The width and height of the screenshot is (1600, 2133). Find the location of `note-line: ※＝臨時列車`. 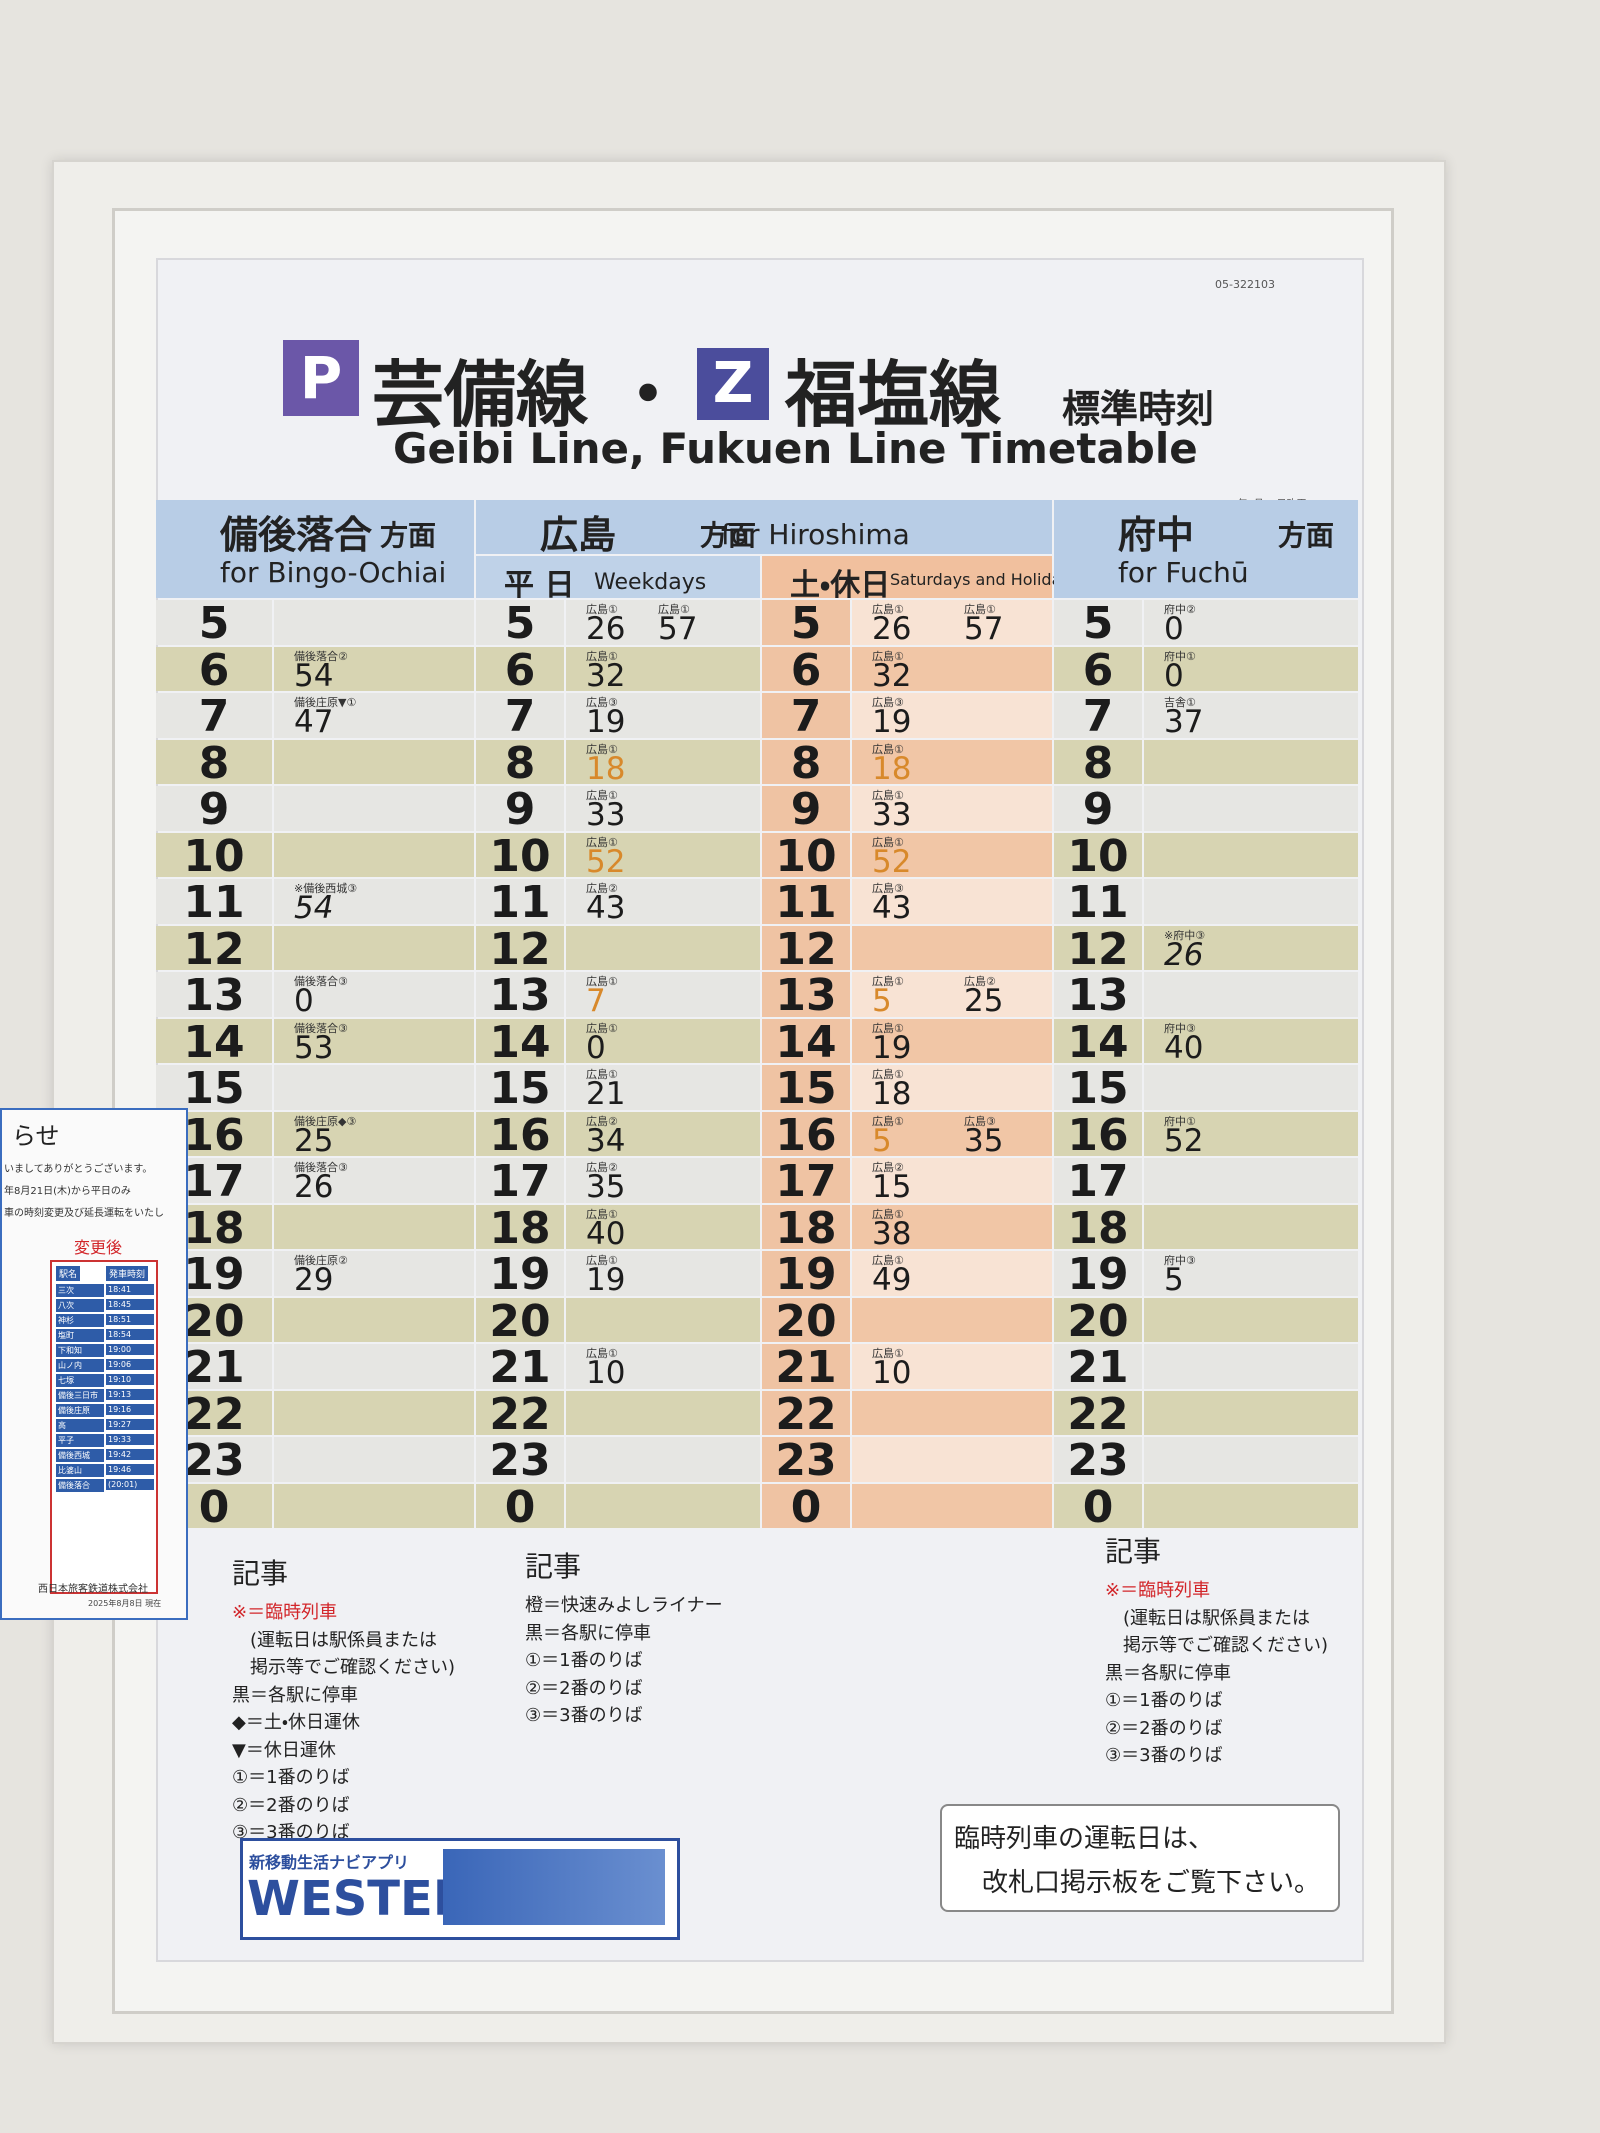

note-line: ※＝臨時列車 is located at coordinates (1158, 1590).